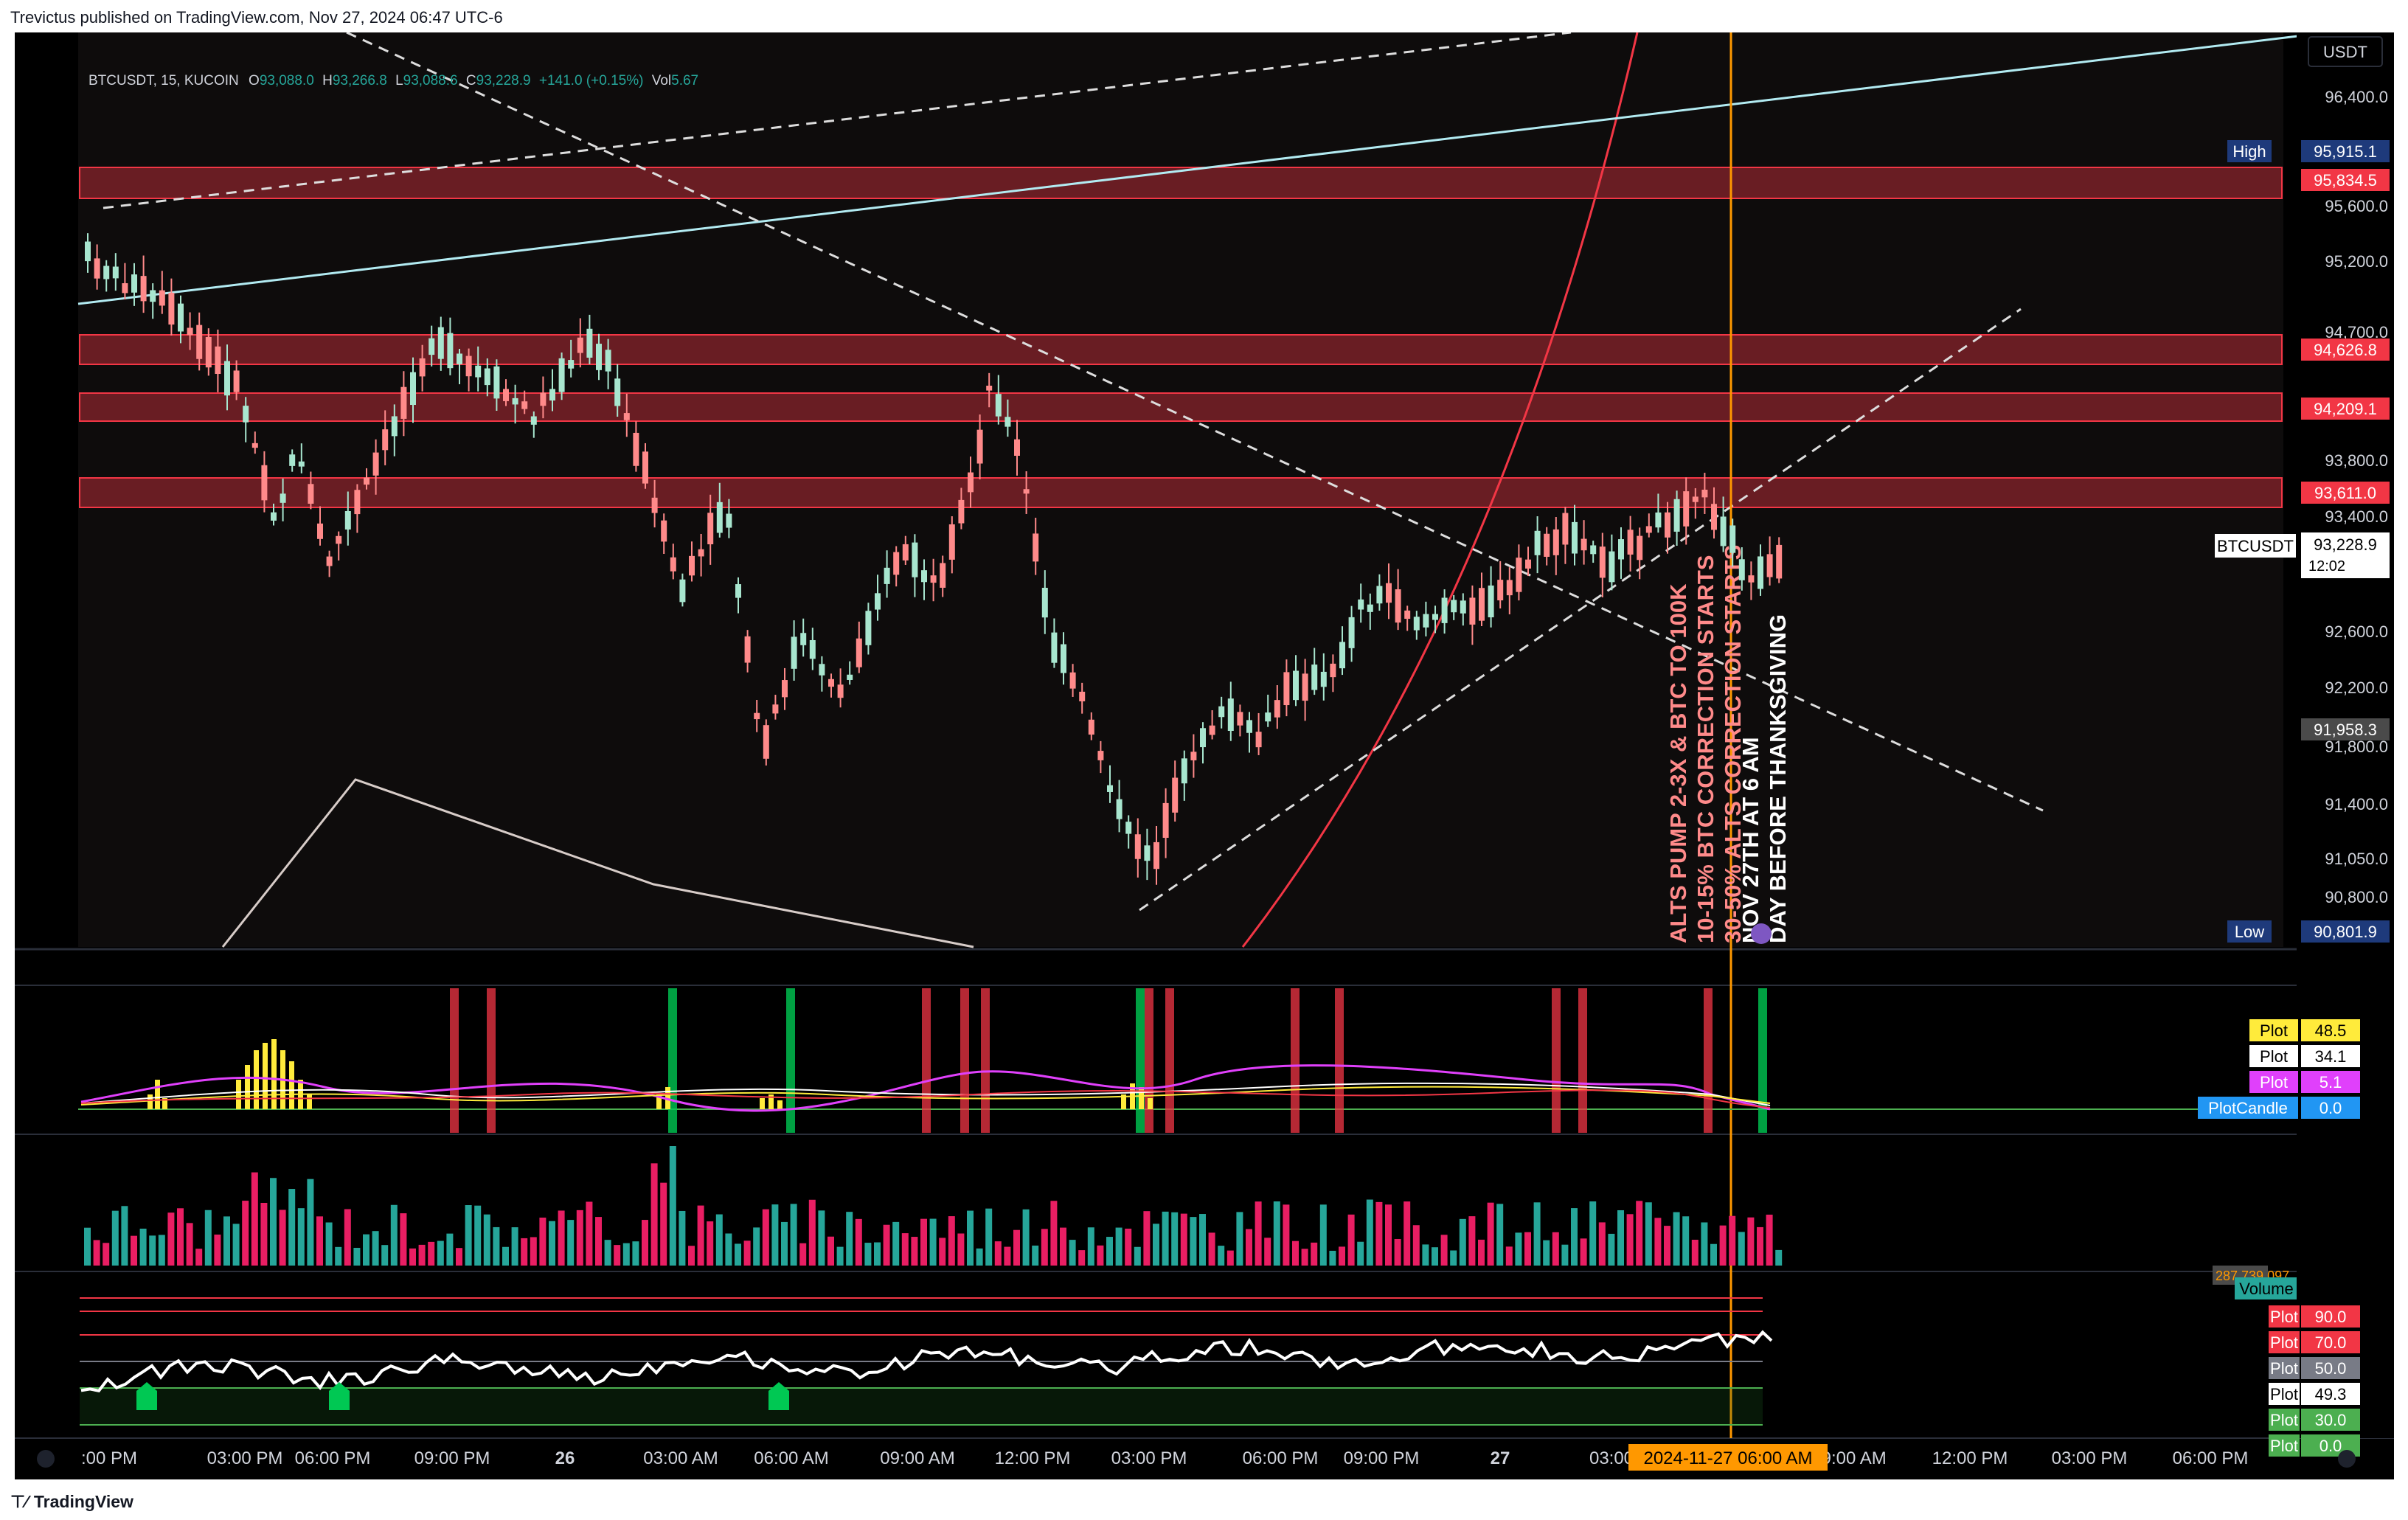 The width and height of the screenshot is (2408, 1520). What do you see at coordinates (1237, 1222) in the screenshot?
I see `volume-pane: 2B287,739,097Volume155.71 M` at bounding box center [1237, 1222].